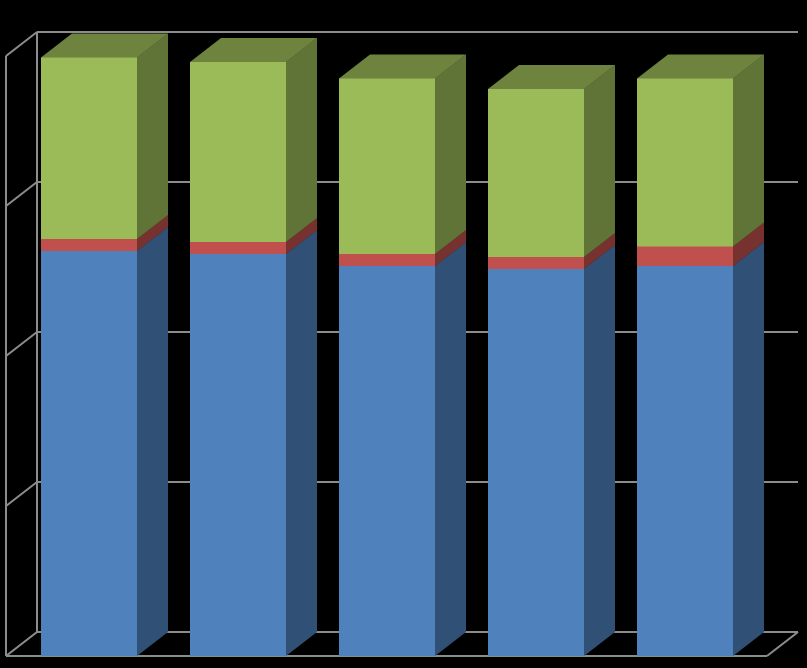 Image resolution: width=807 pixels, height=668 pixels. What do you see at coordinates (782, 644) in the screenshot?
I see `floor-right-edge` at bounding box center [782, 644].